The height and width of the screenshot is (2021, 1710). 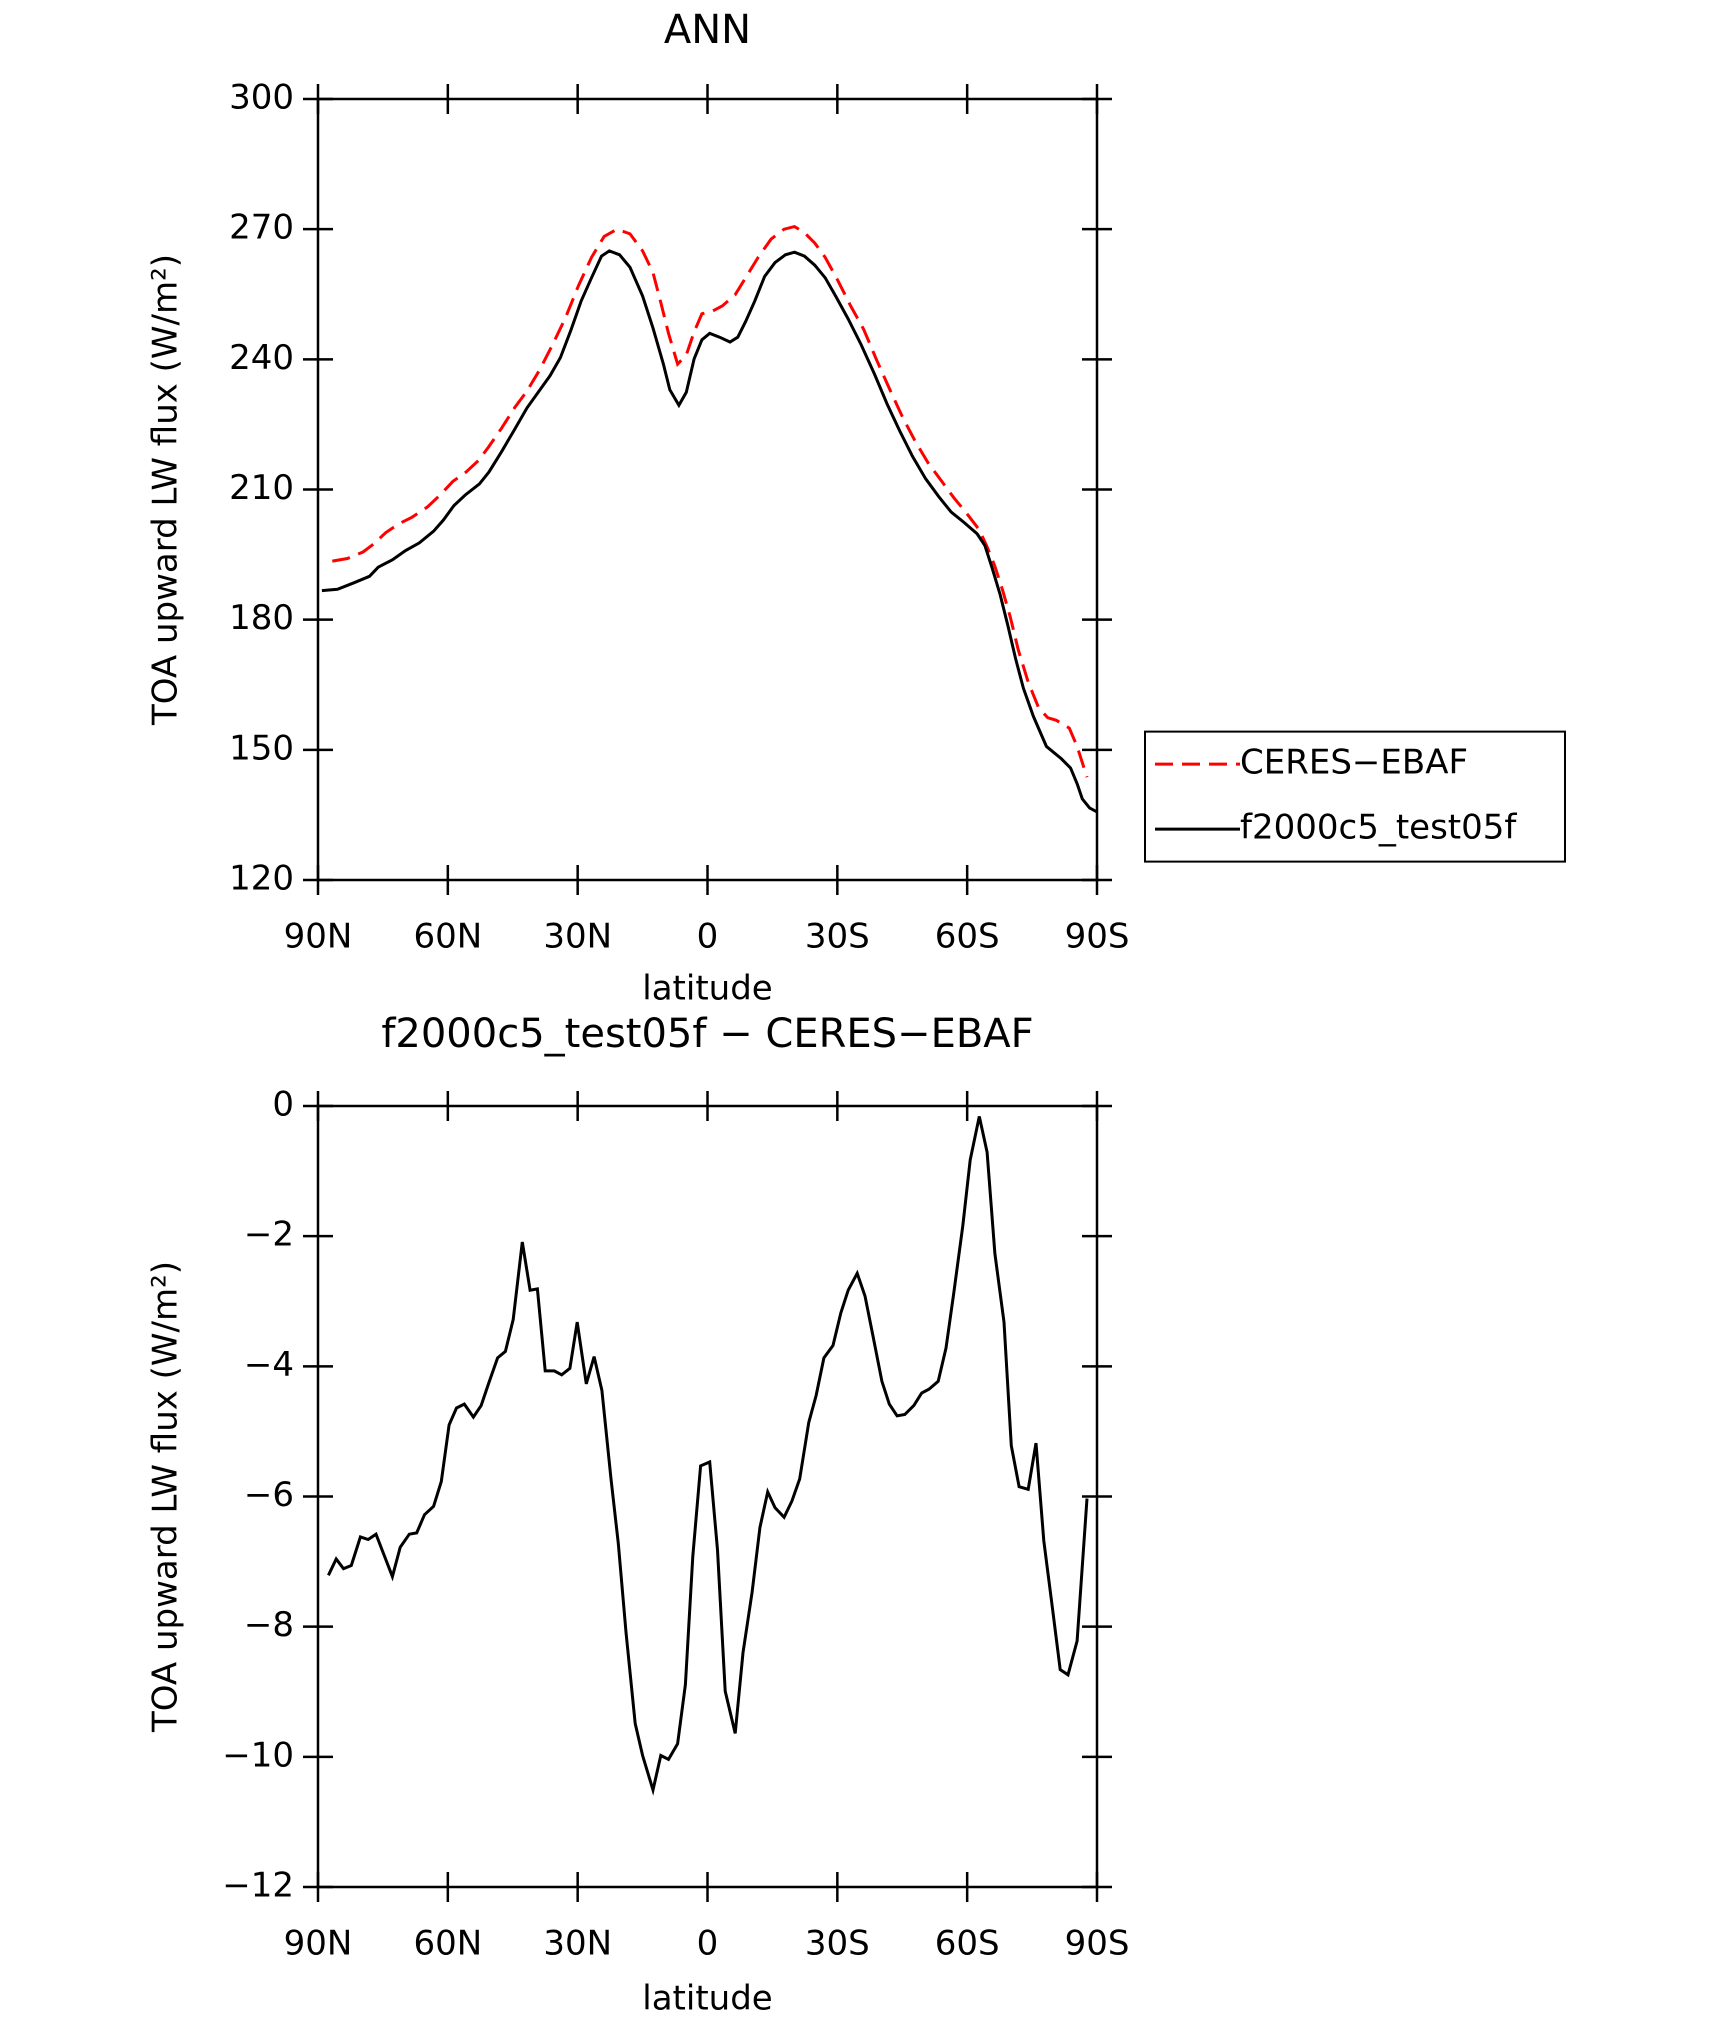 I want to click on y-tick-label: −2, so click(x=269, y=1235).